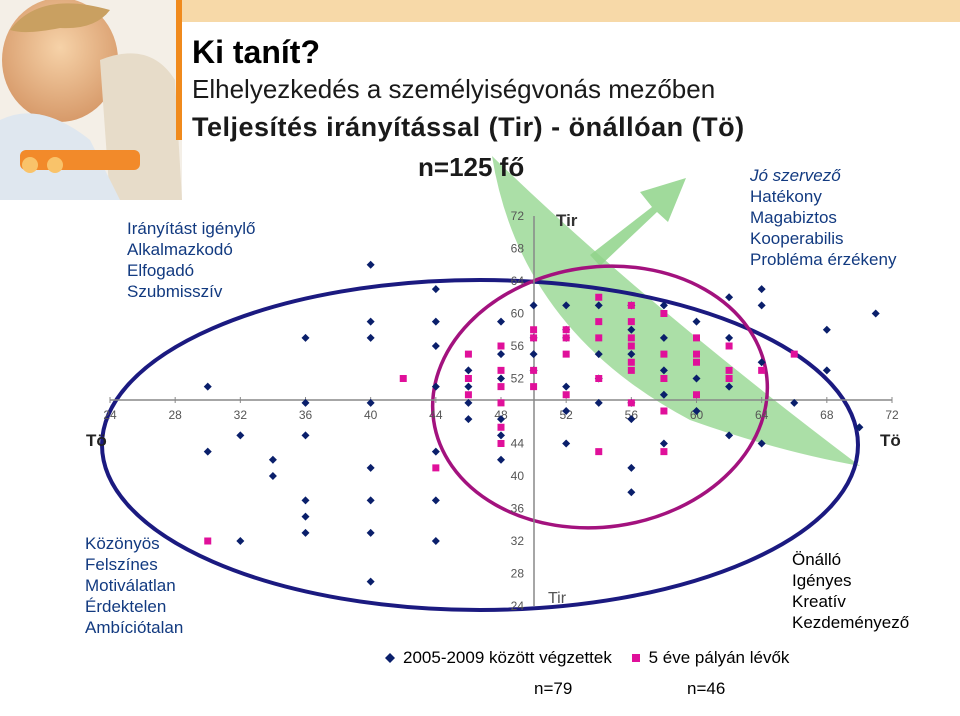 The width and height of the screenshot is (960, 716). I want to click on y-tick-label: 44, so click(518, 444).